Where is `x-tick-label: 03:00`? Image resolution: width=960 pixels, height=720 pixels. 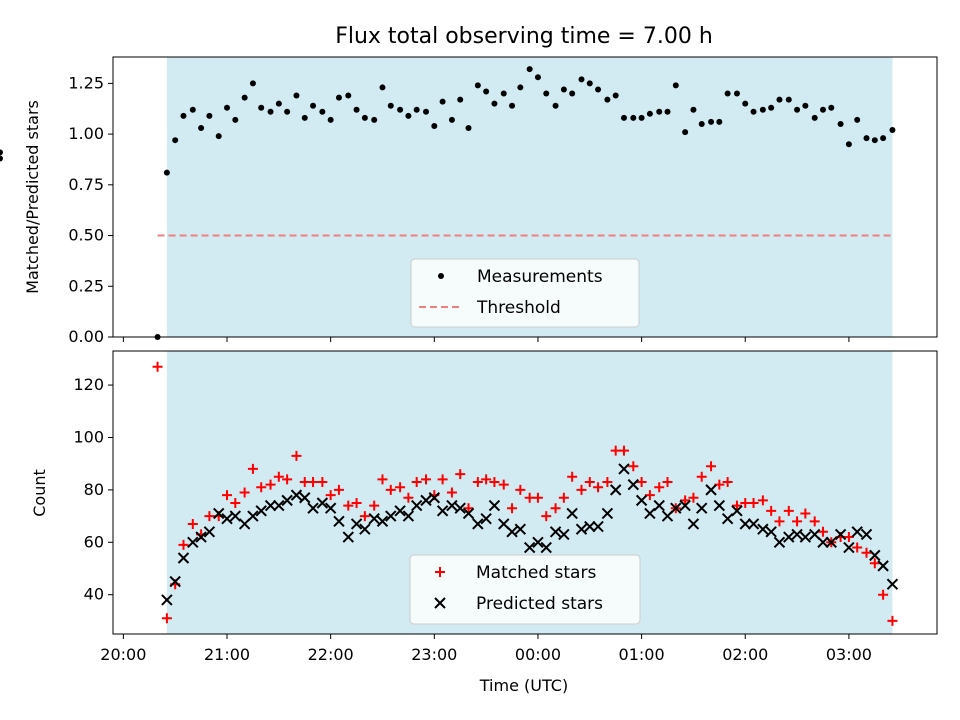
x-tick-label: 03:00 is located at coordinates (849, 654).